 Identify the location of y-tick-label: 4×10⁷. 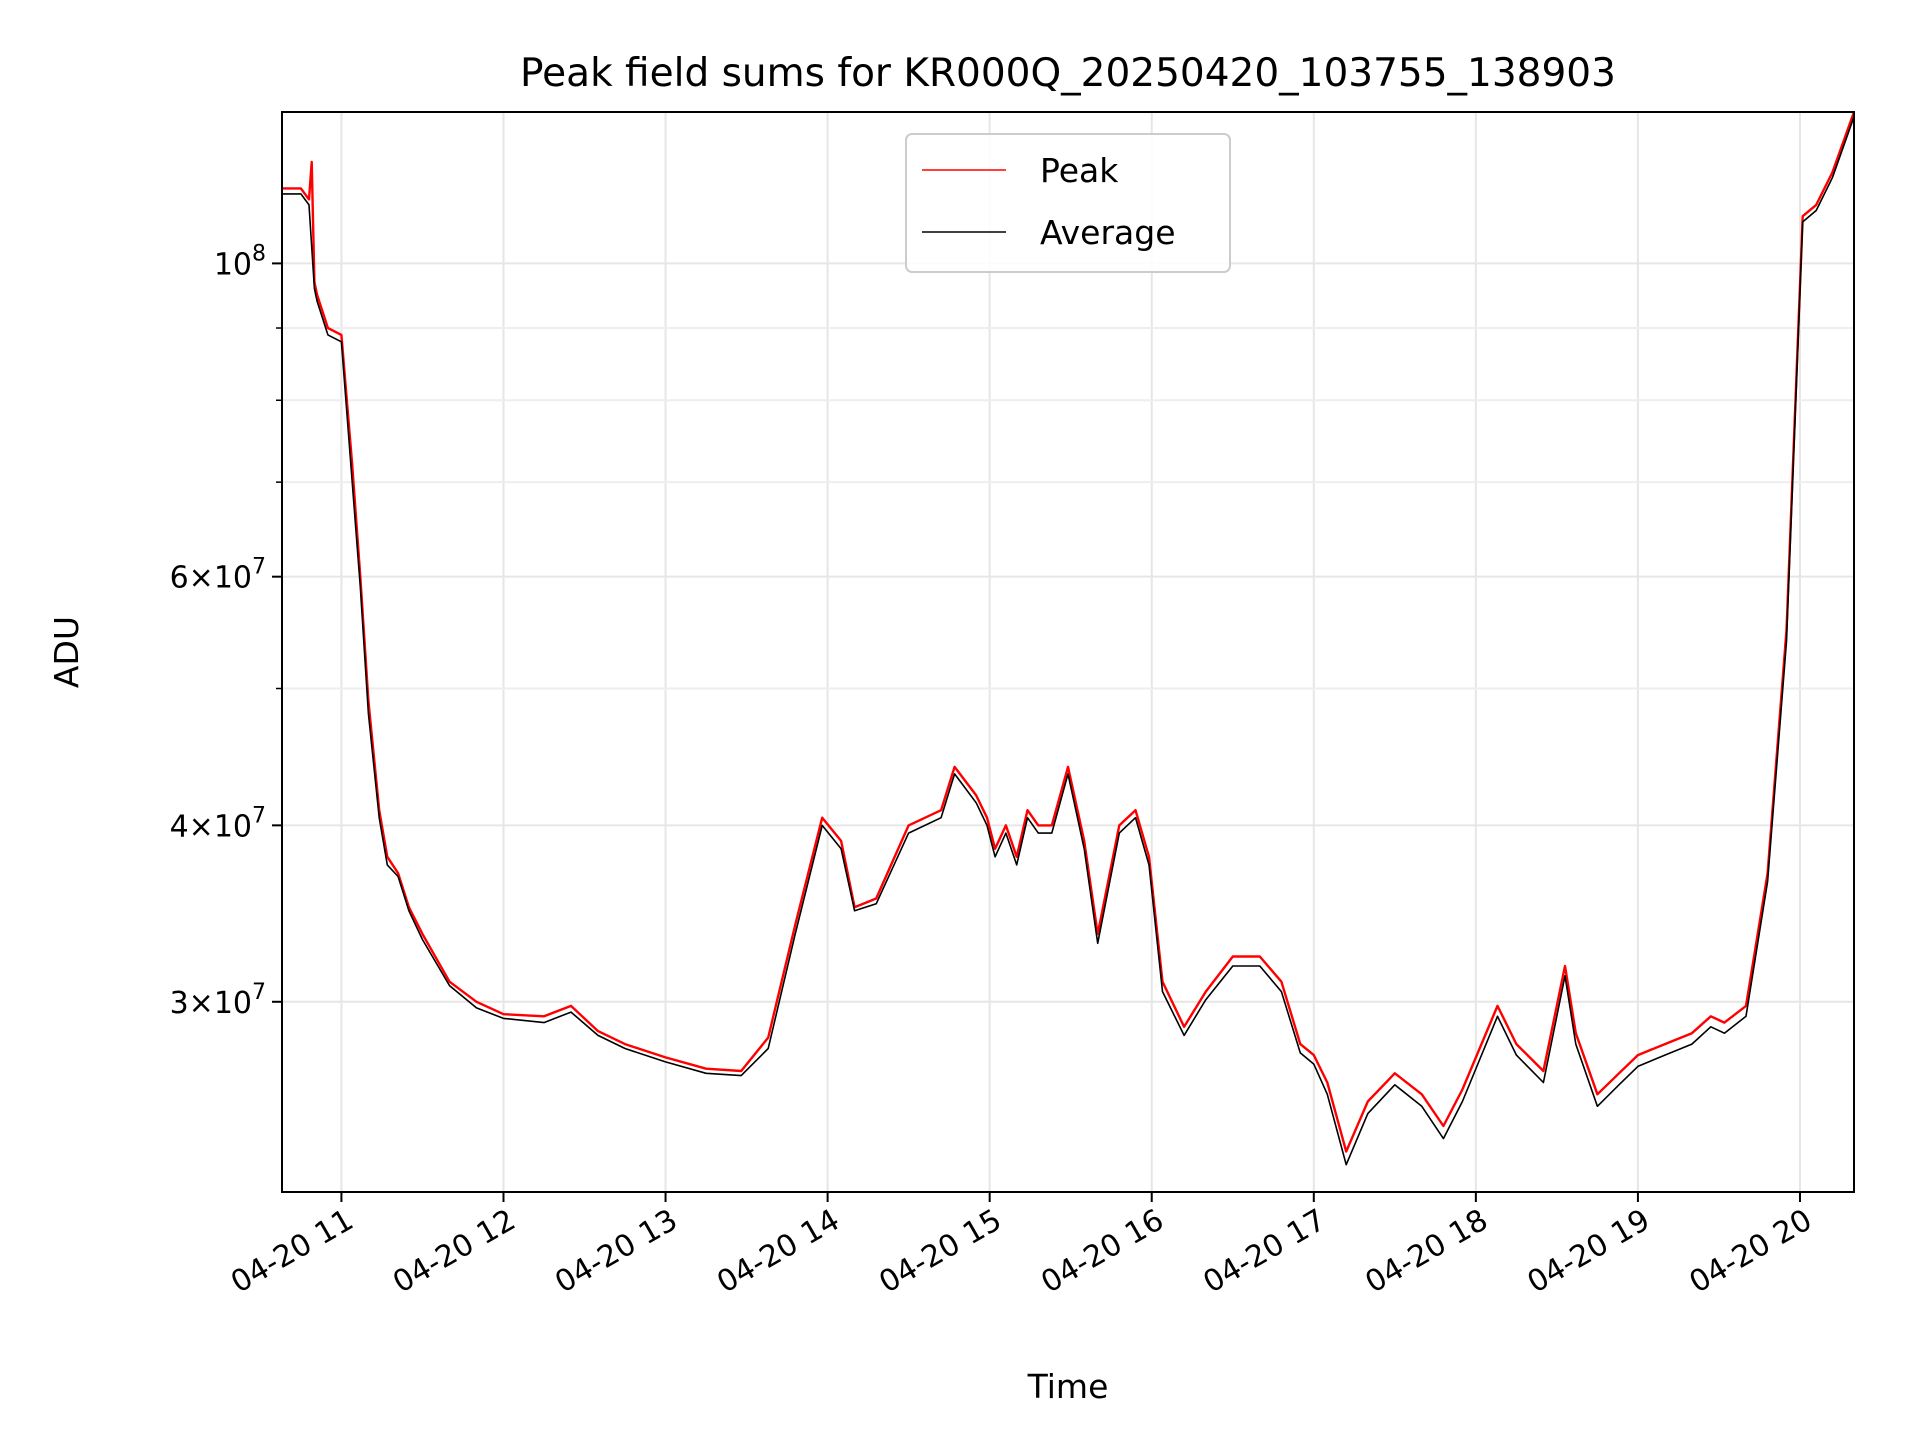
(218, 823).